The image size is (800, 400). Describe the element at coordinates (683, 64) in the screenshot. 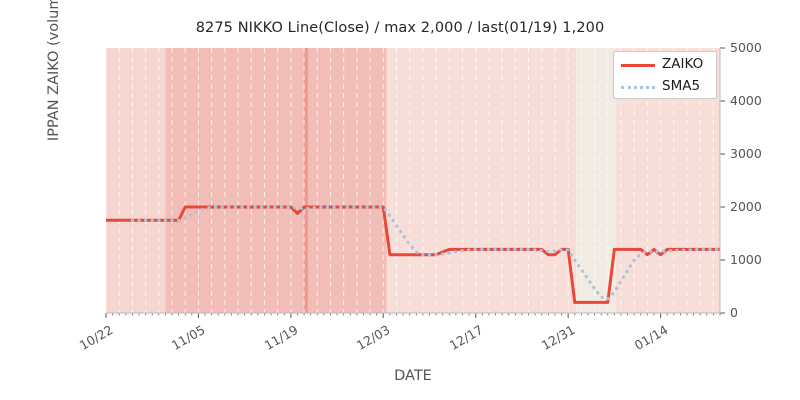

I see `legend-label-zaiko: ZAIKO` at that location.